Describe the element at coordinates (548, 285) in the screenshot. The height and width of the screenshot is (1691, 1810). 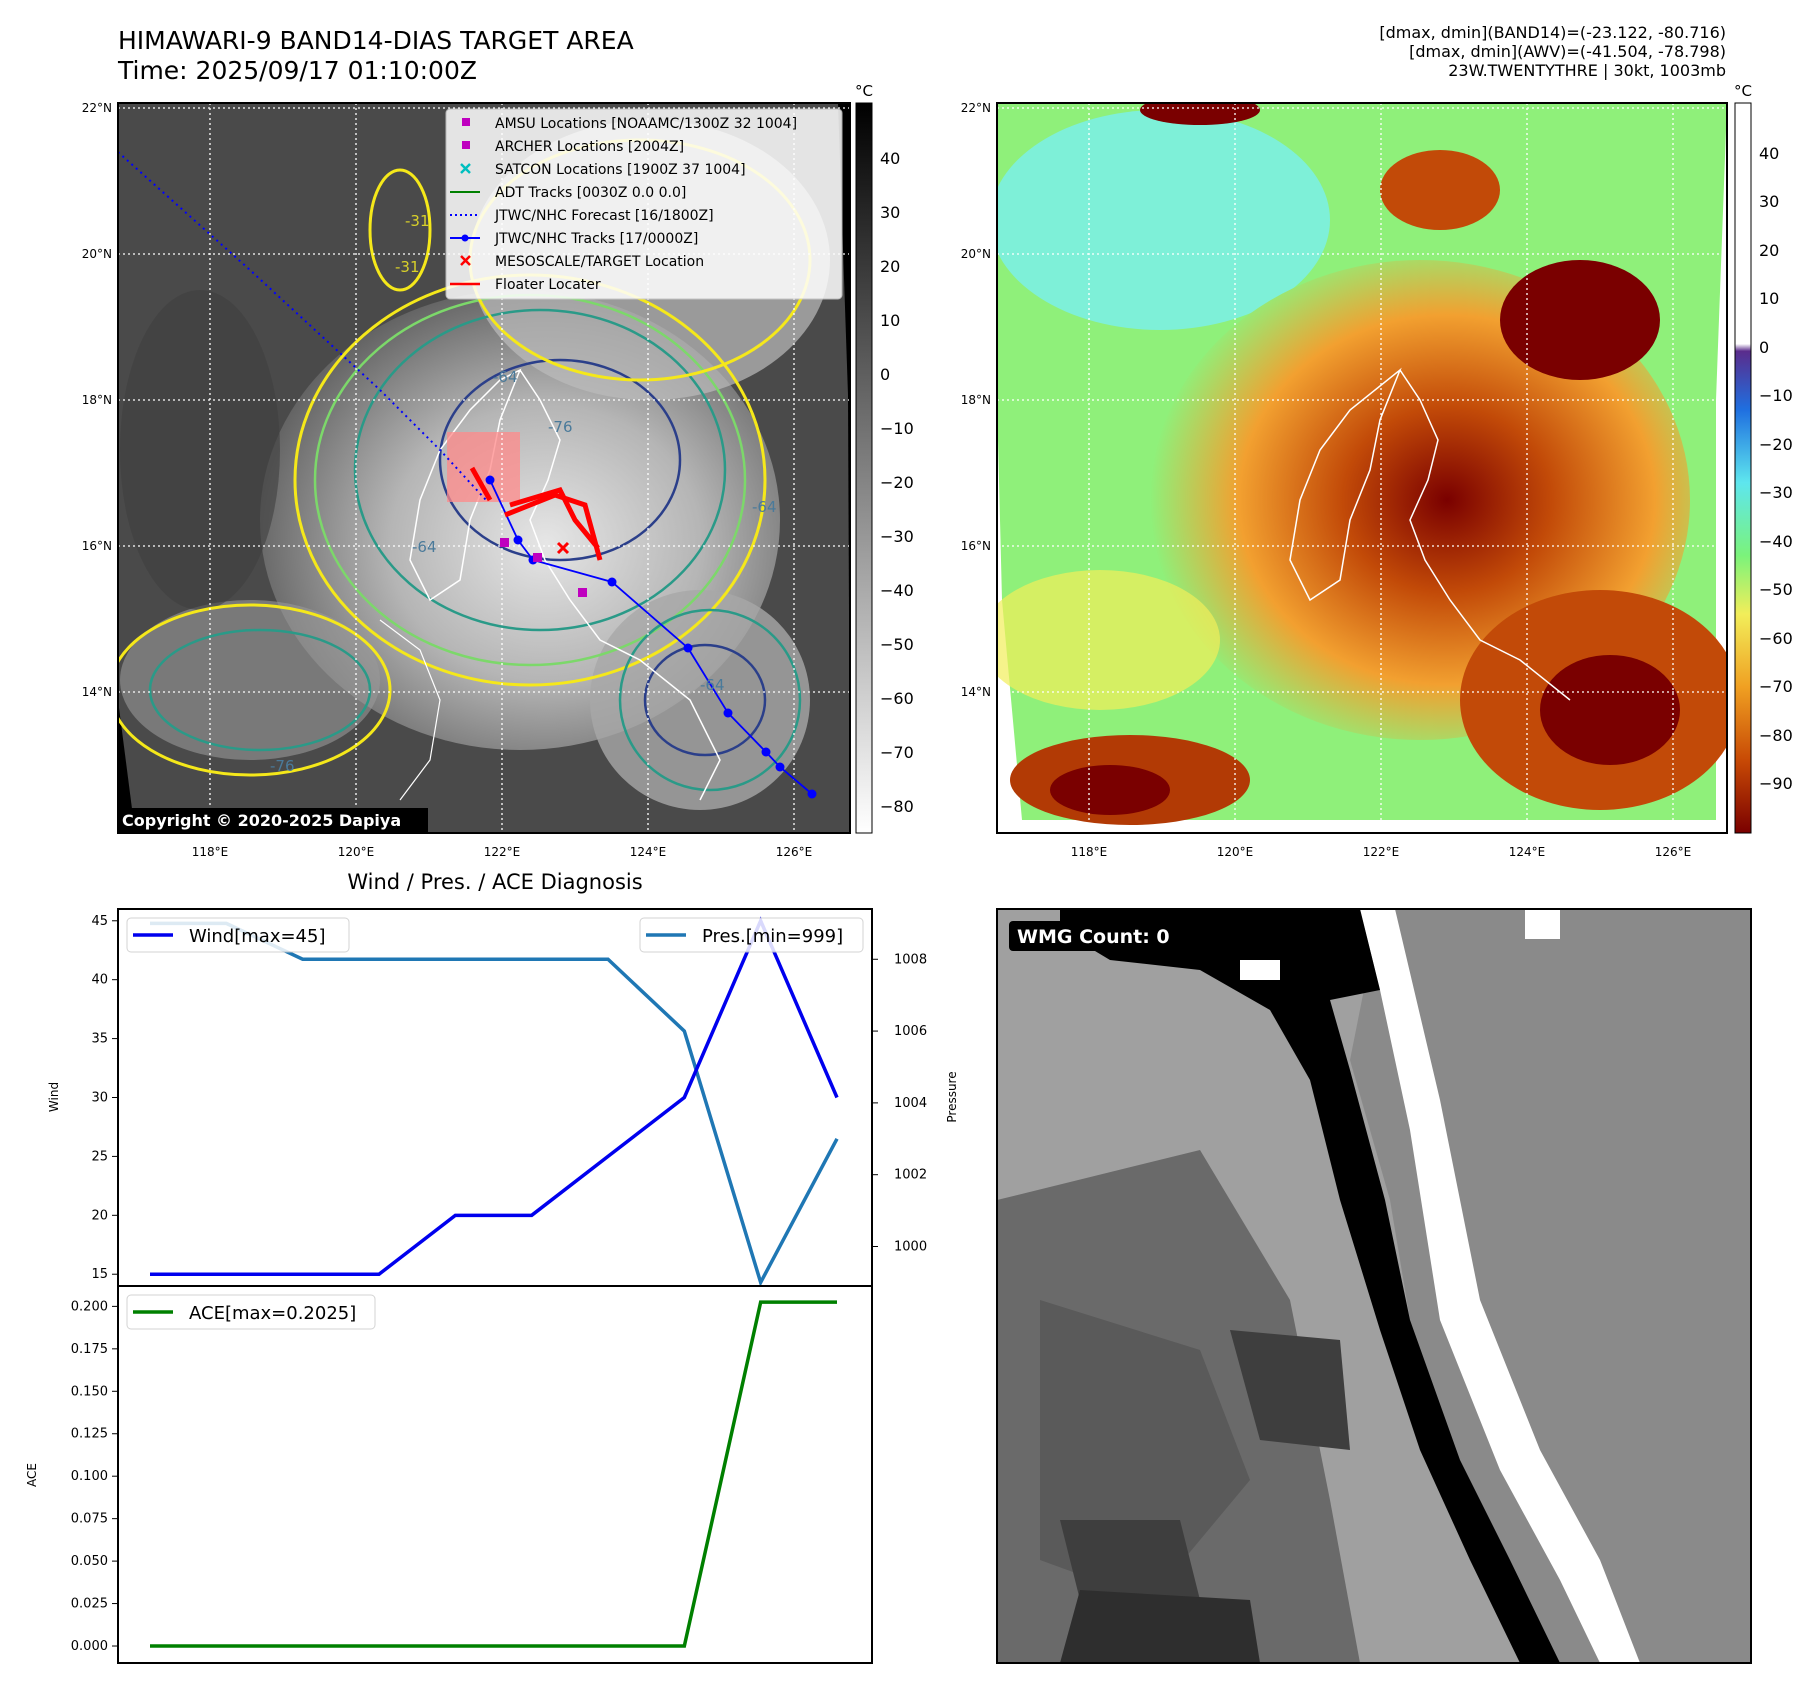
I see `legend-label: Floater Locater` at that location.